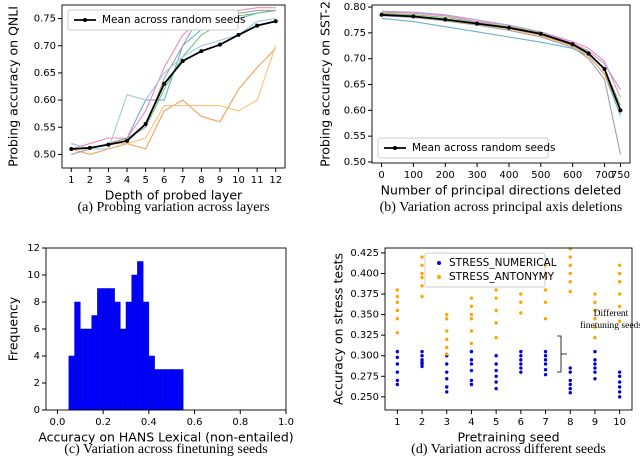 This screenshot has height=462, width=640. Describe the element at coordinates (355, 33) in the screenshot. I see `y-tick-label: 0.75` at that location.